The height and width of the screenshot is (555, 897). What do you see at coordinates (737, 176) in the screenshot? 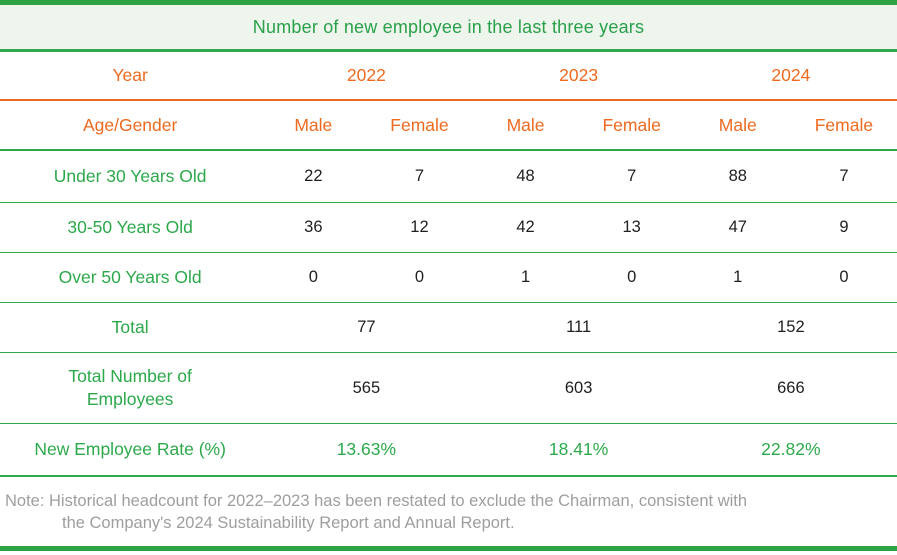
I see `table-cell: 88` at bounding box center [737, 176].